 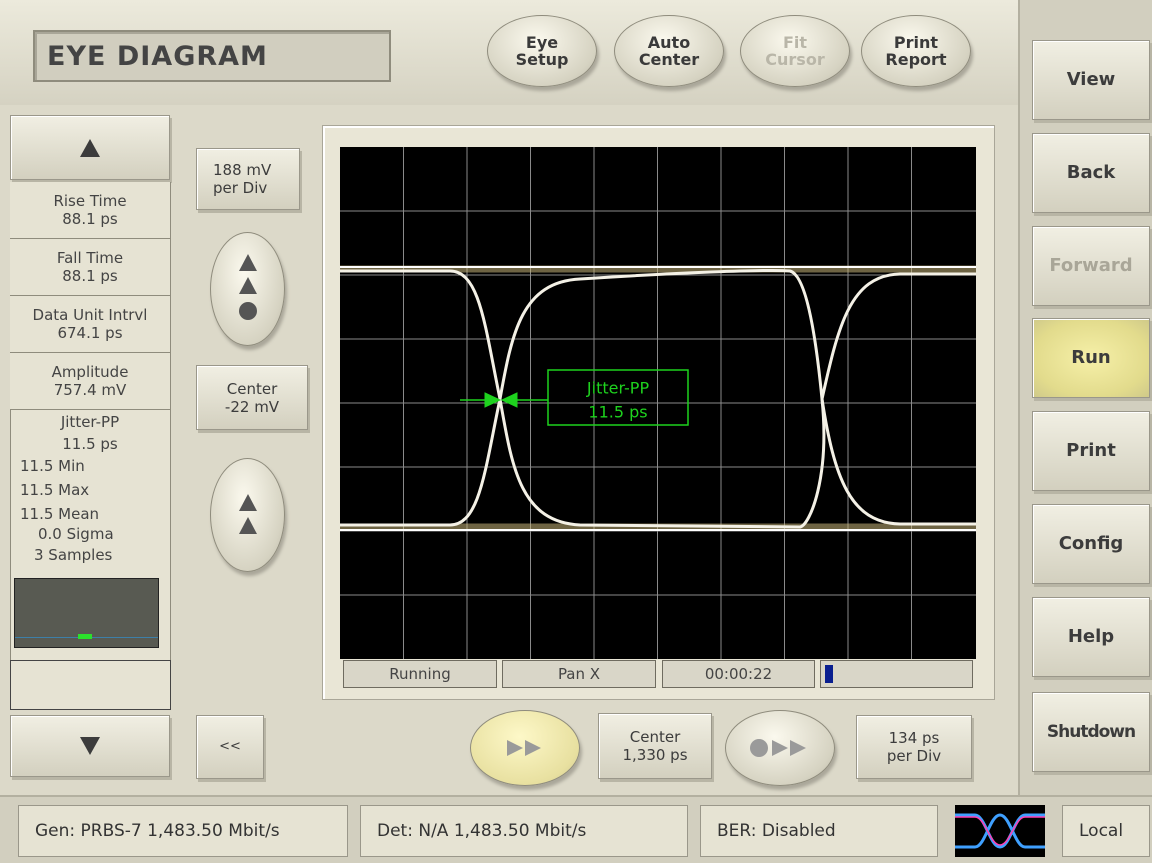 What do you see at coordinates (90, 390) in the screenshot?
I see `value: 757.4 mV` at bounding box center [90, 390].